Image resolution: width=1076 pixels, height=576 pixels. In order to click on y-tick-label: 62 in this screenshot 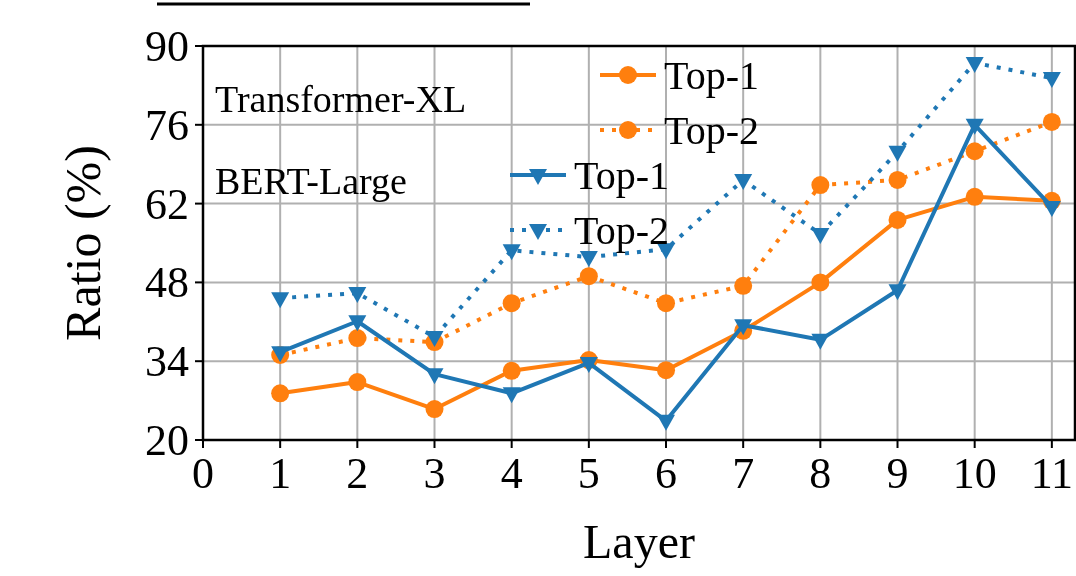, I will do `click(167, 204)`.